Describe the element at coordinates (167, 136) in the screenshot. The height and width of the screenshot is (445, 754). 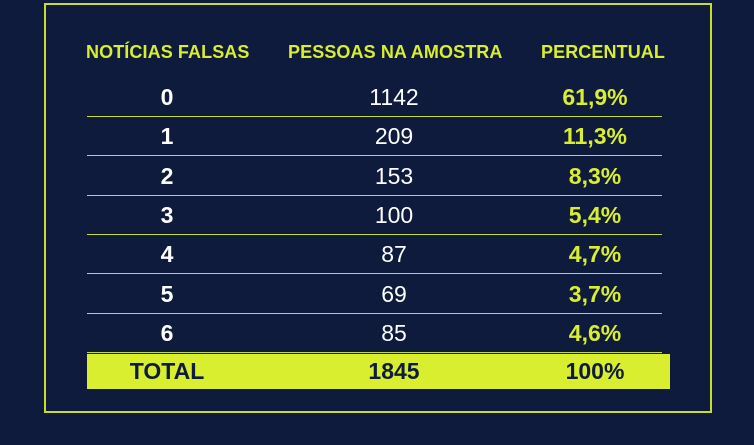
I see `cell-fake-news-count: 1` at that location.